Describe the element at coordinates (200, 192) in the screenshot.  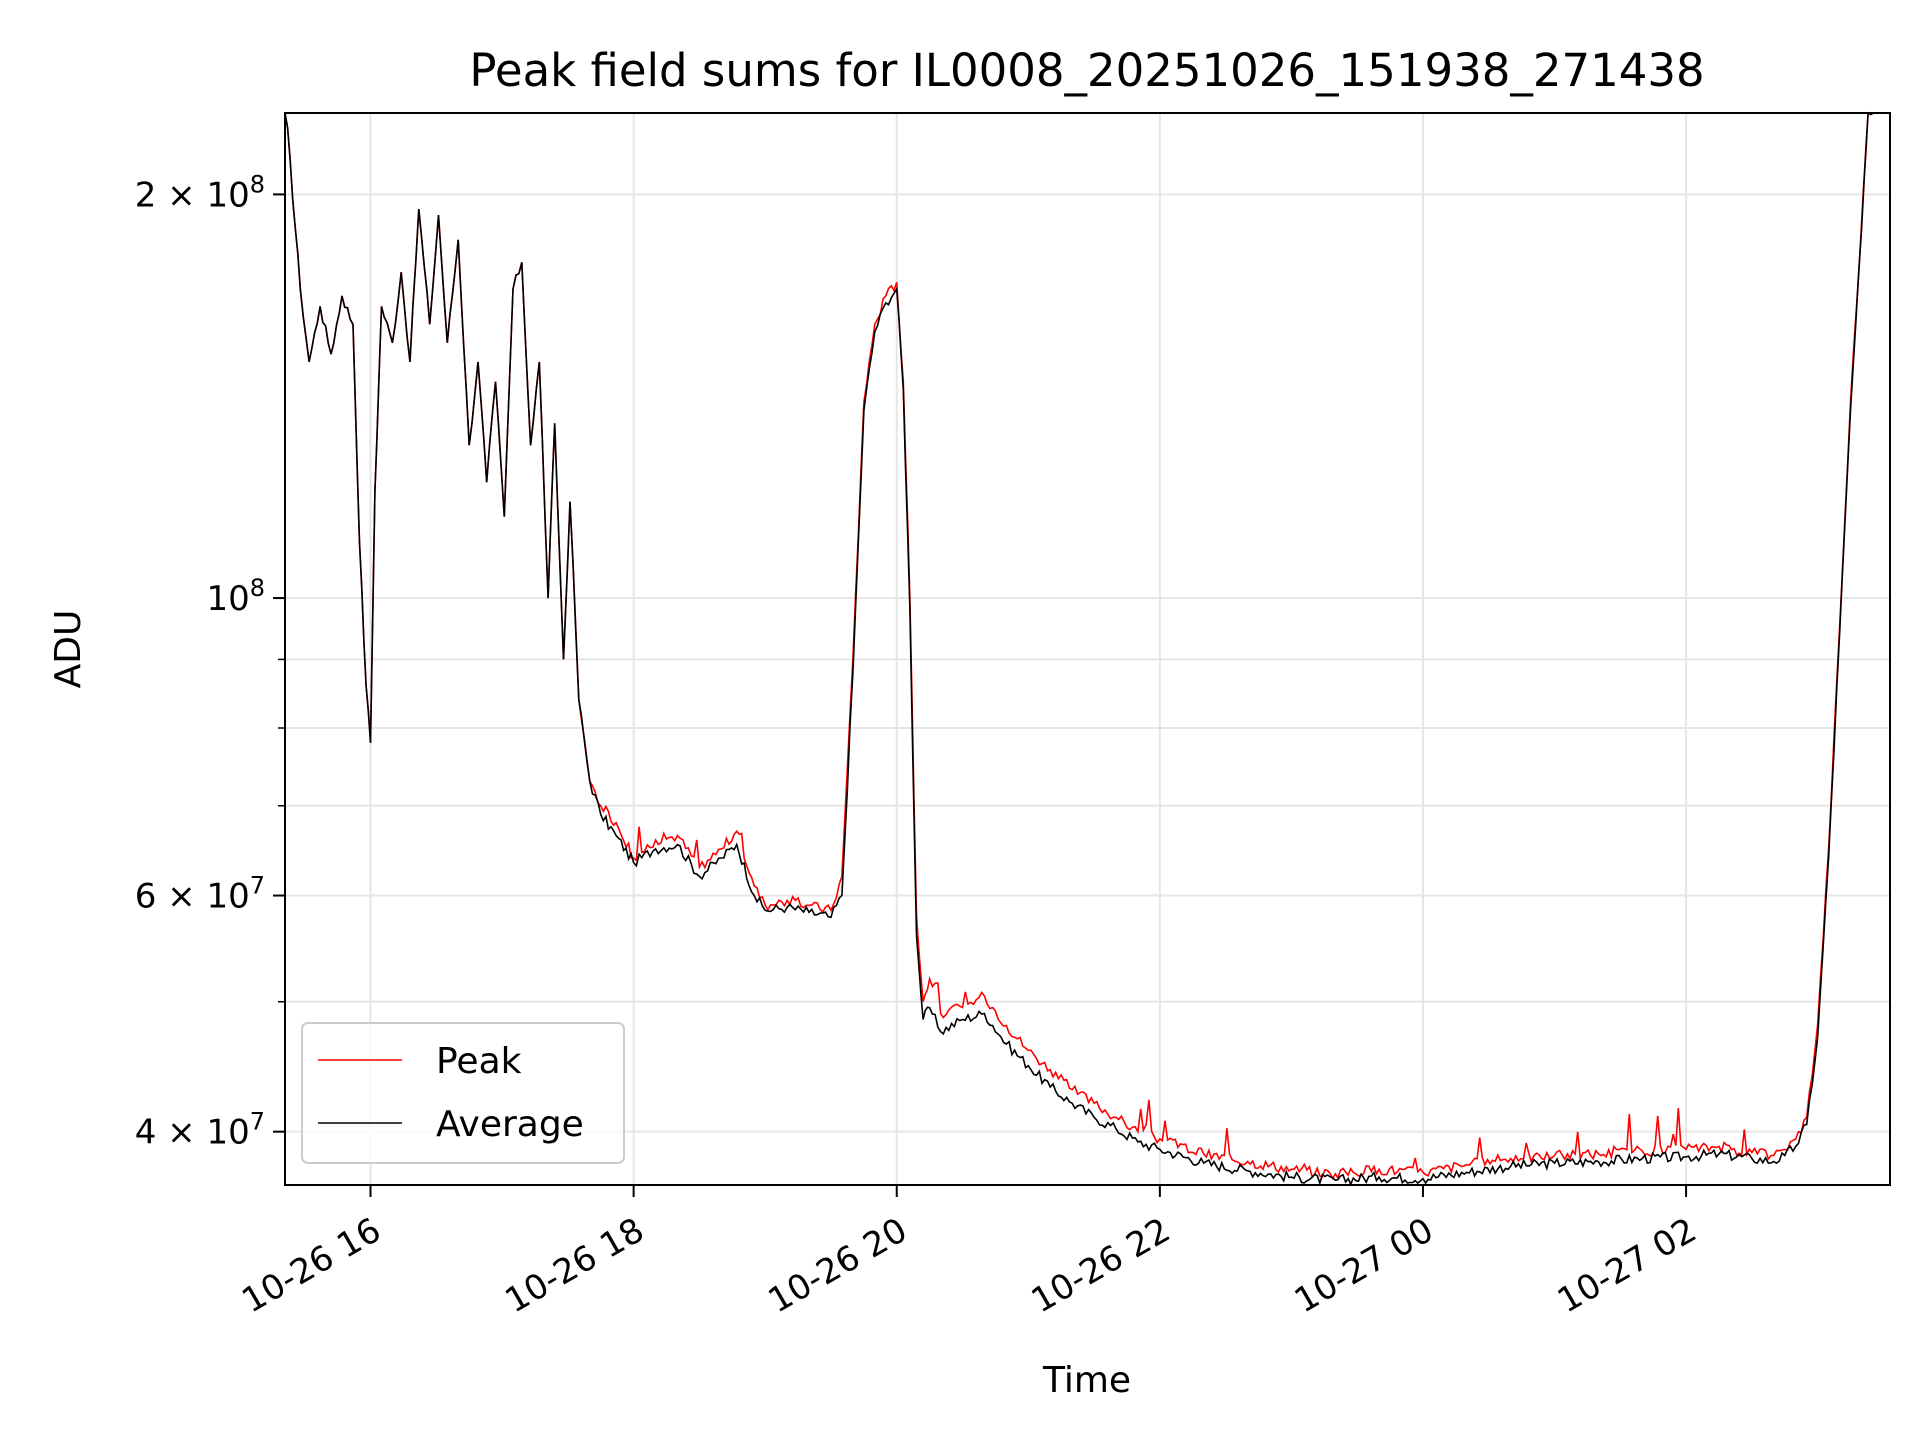
I see `y-tick-label: 2 × 108` at that location.